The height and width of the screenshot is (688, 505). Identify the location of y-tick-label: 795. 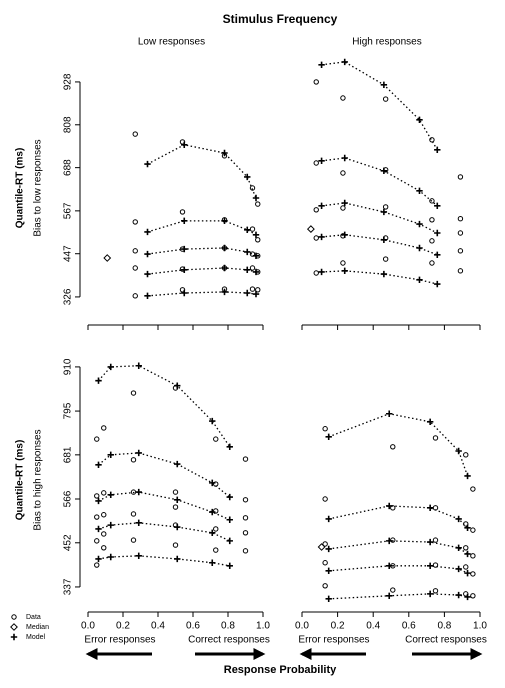
(68, 410).